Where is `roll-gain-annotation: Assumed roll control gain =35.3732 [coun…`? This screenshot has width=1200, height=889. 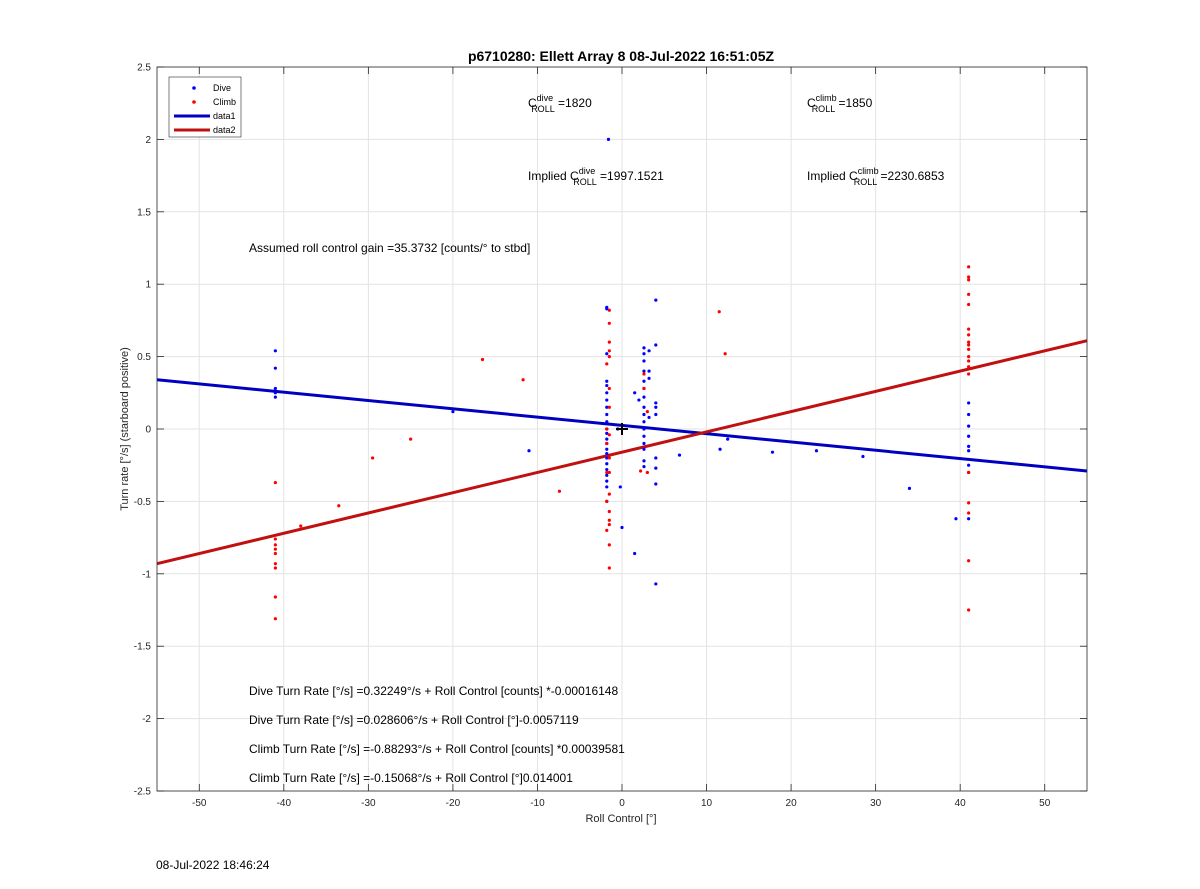 roll-gain-annotation: Assumed roll control gain =35.3732 [coun… is located at coordinates (389, 248).